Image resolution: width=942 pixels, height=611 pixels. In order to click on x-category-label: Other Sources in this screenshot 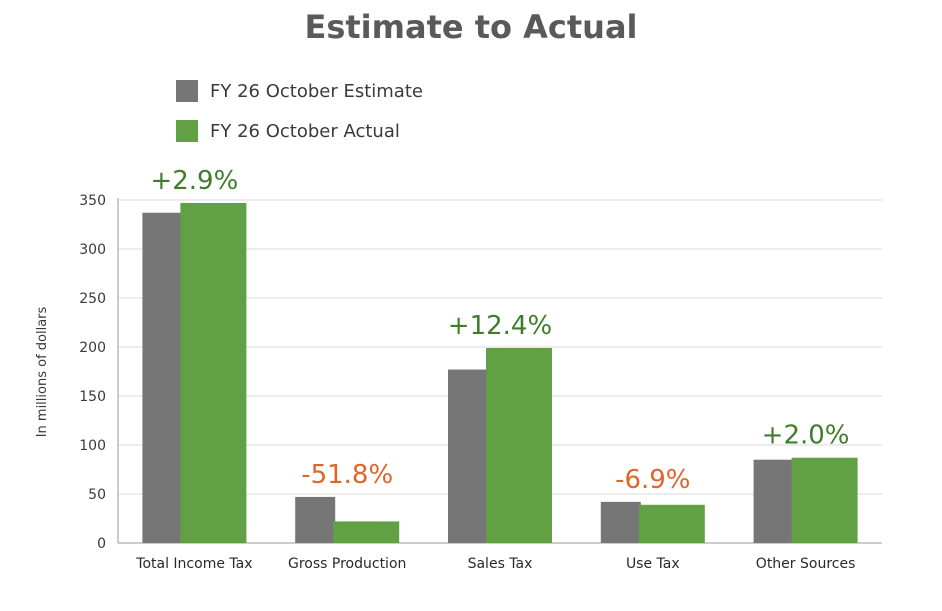, I will do `click(806, 564)`.